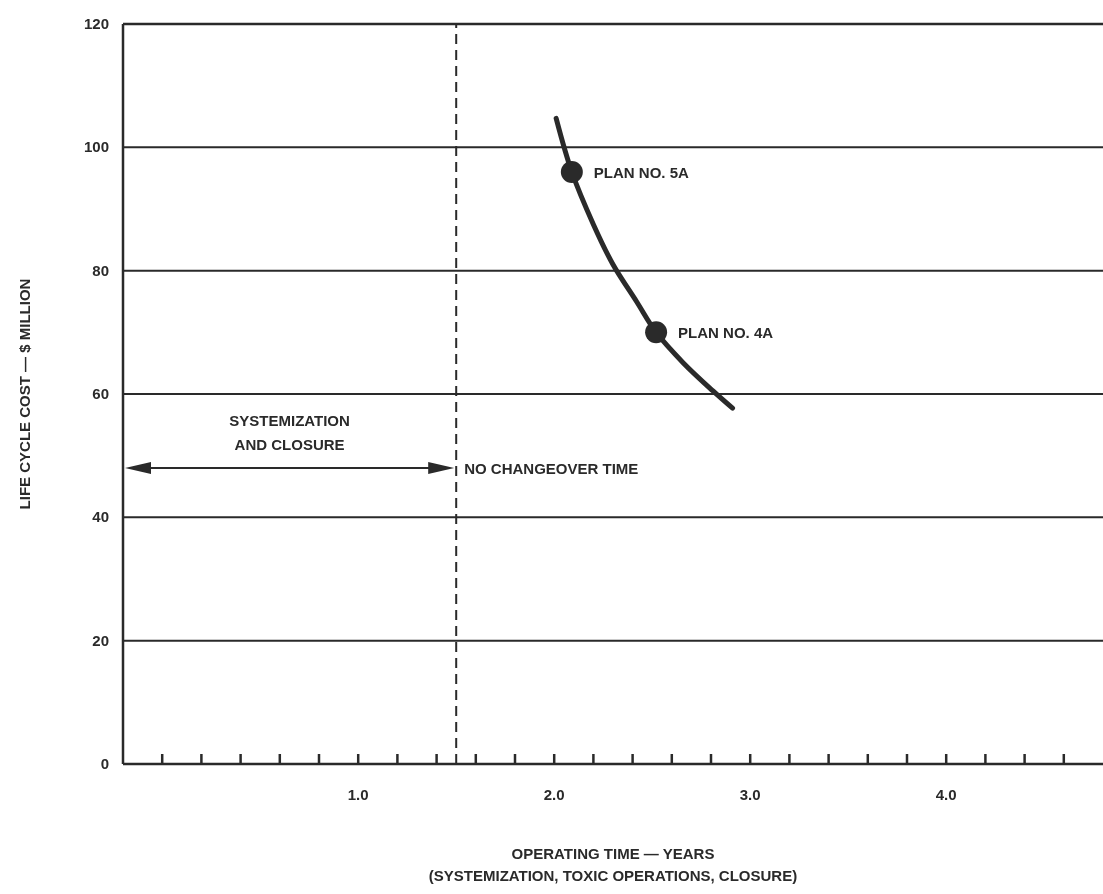  I want to click on y-tick-label: 60, so click(100, 393).